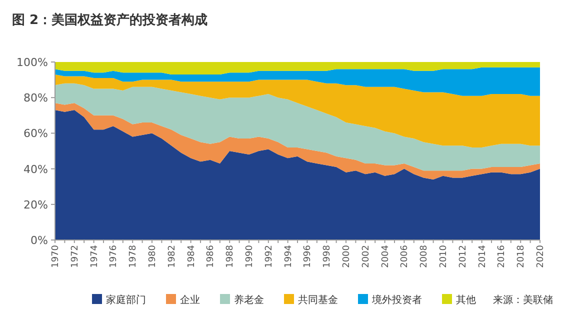 This screenshot has width=562, height=320. Describe the element at coordinates (32, 62) in the screenshot. I see `y-tick-label: 100%` at that location.